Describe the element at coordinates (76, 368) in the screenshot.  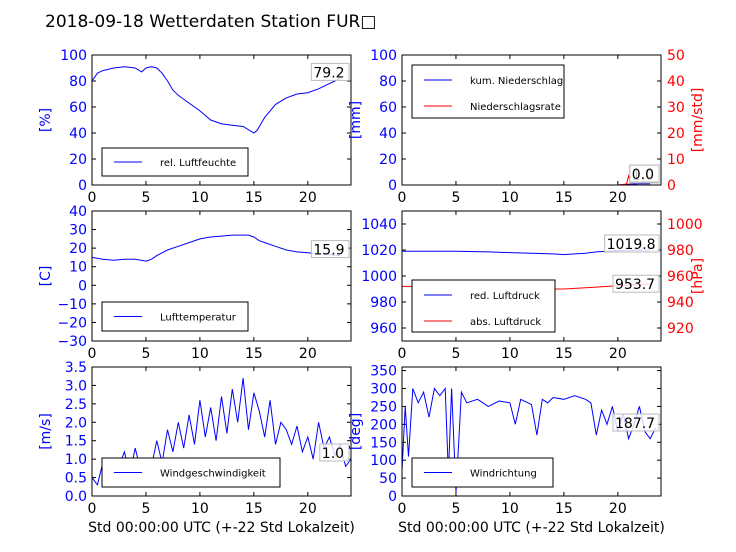
I see `y-tick-label: 3.5` at that location.